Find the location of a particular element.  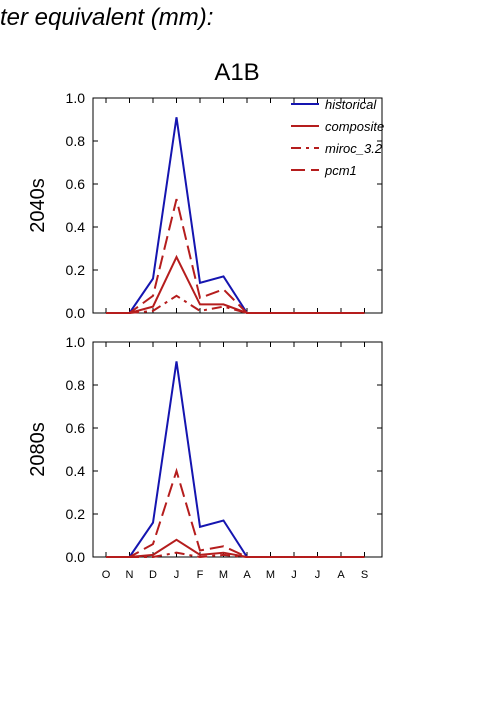

series-line-historical is located at coordinates (235, 459).